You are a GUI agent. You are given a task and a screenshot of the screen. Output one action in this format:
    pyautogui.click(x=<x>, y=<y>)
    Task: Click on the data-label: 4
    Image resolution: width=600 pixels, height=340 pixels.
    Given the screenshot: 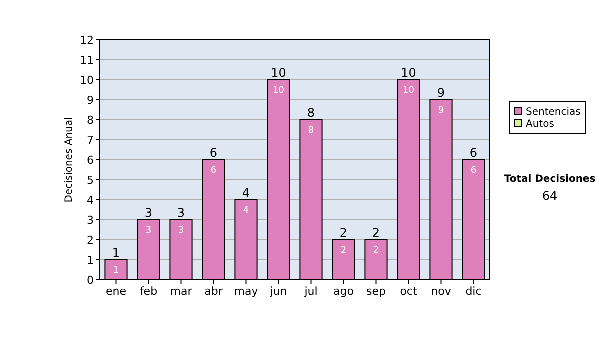 What is the action you would take?
    pyautogui.click(x=246, y=211)
    